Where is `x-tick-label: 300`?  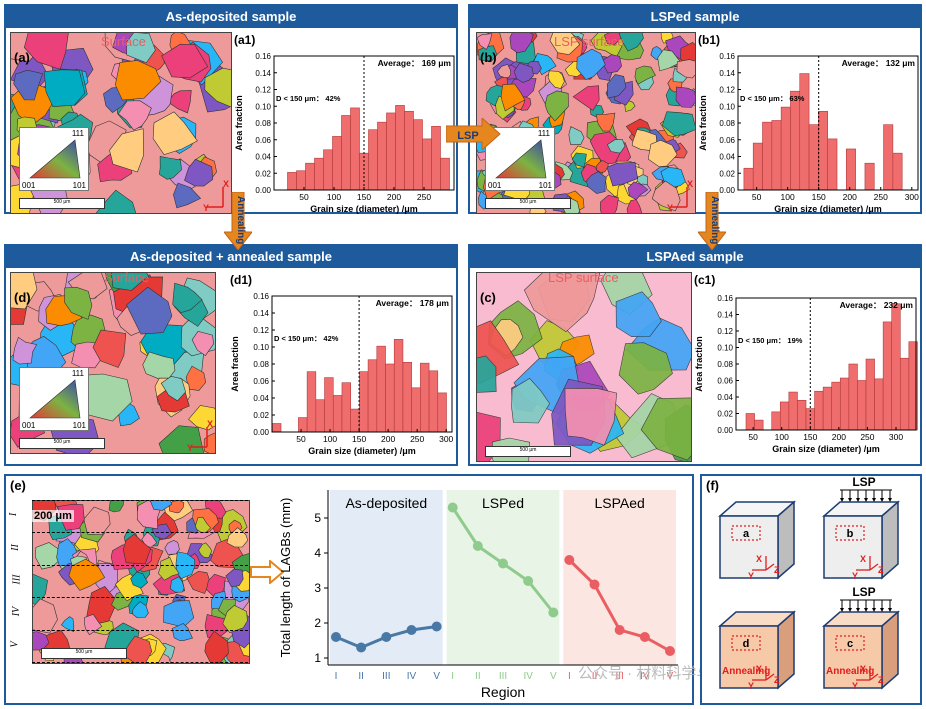
x-tick-label: 300 is located at coordinates (446, 439).